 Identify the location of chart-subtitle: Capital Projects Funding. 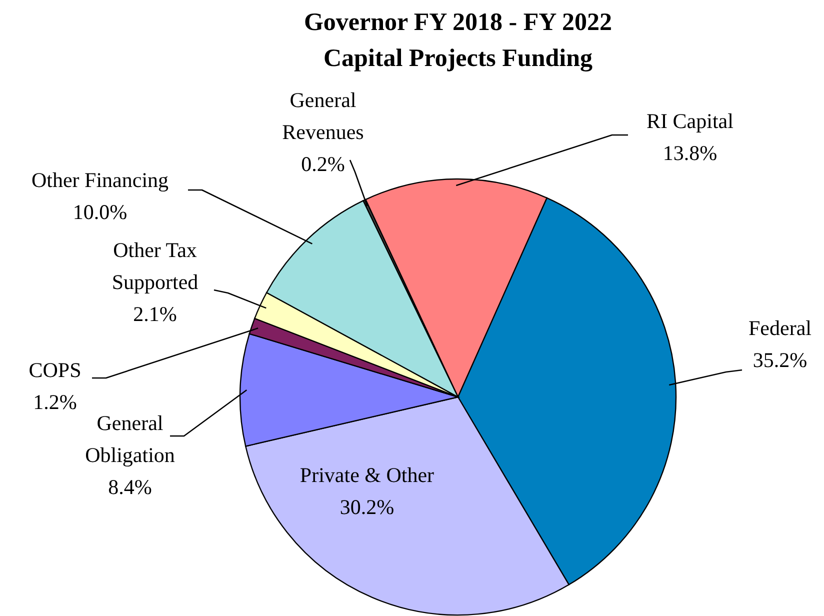
(458, 58).